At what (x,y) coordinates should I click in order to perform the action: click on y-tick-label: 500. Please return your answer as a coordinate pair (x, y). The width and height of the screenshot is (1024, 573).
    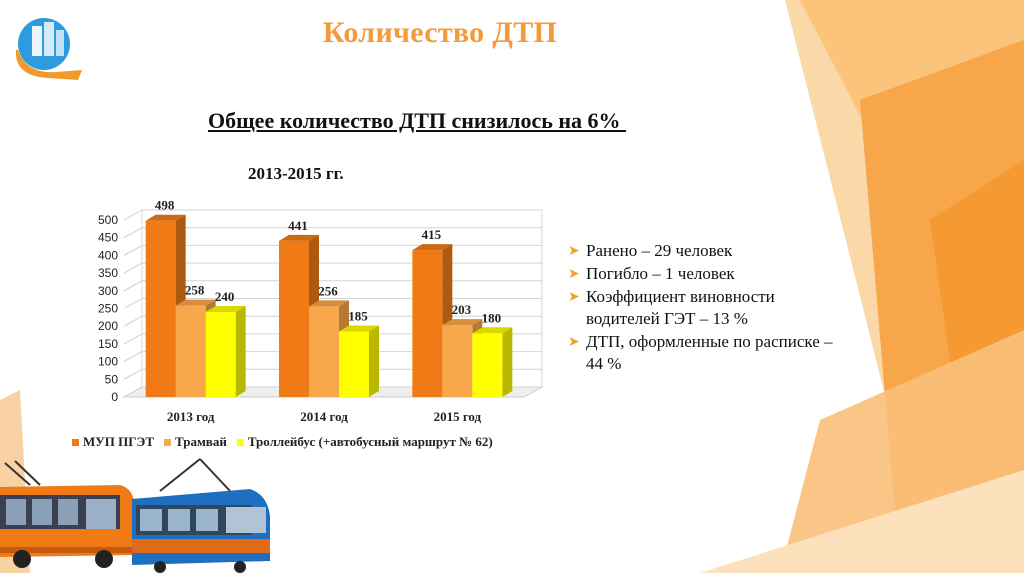
    Looking at the image, I should click on (108, 220).